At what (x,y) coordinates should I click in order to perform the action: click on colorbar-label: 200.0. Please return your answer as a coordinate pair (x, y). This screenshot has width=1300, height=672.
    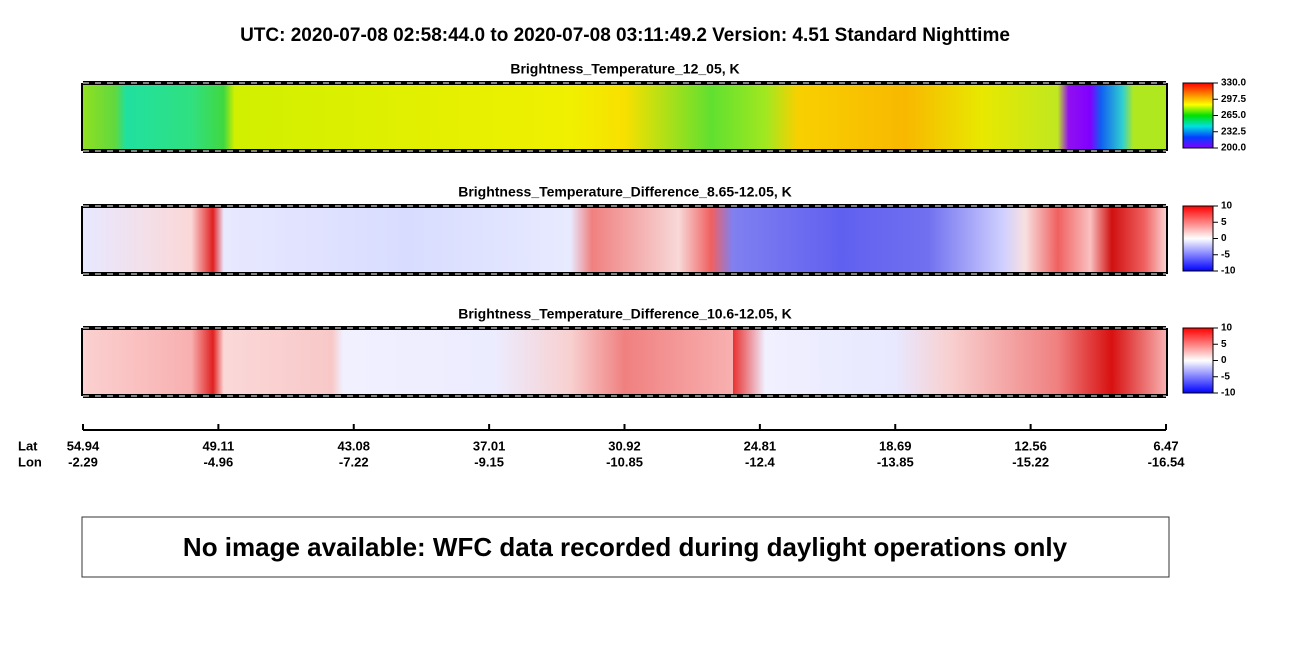
    Looking at the image, I should click on (1233, 148).